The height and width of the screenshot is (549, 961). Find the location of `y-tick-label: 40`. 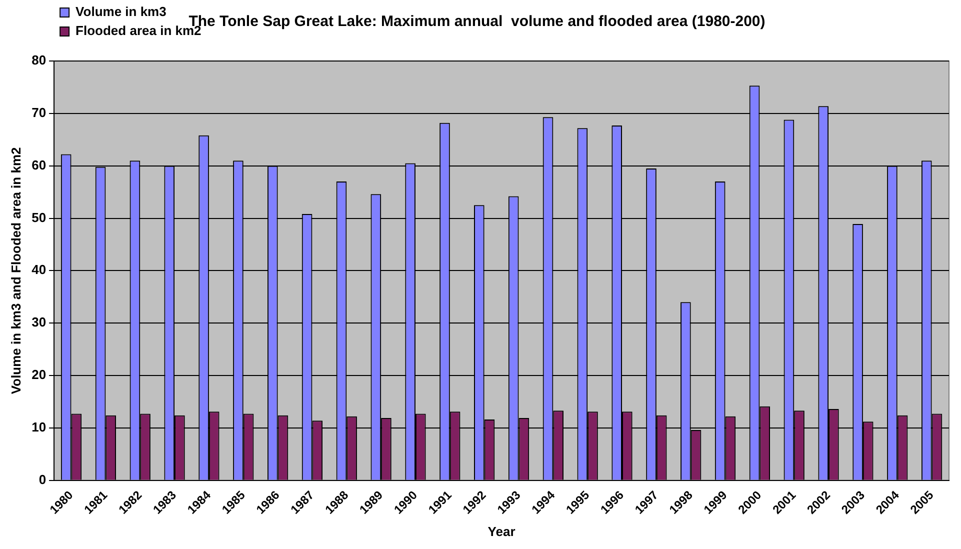

y-tick-label: 40 is located at coordinates (39, 270).